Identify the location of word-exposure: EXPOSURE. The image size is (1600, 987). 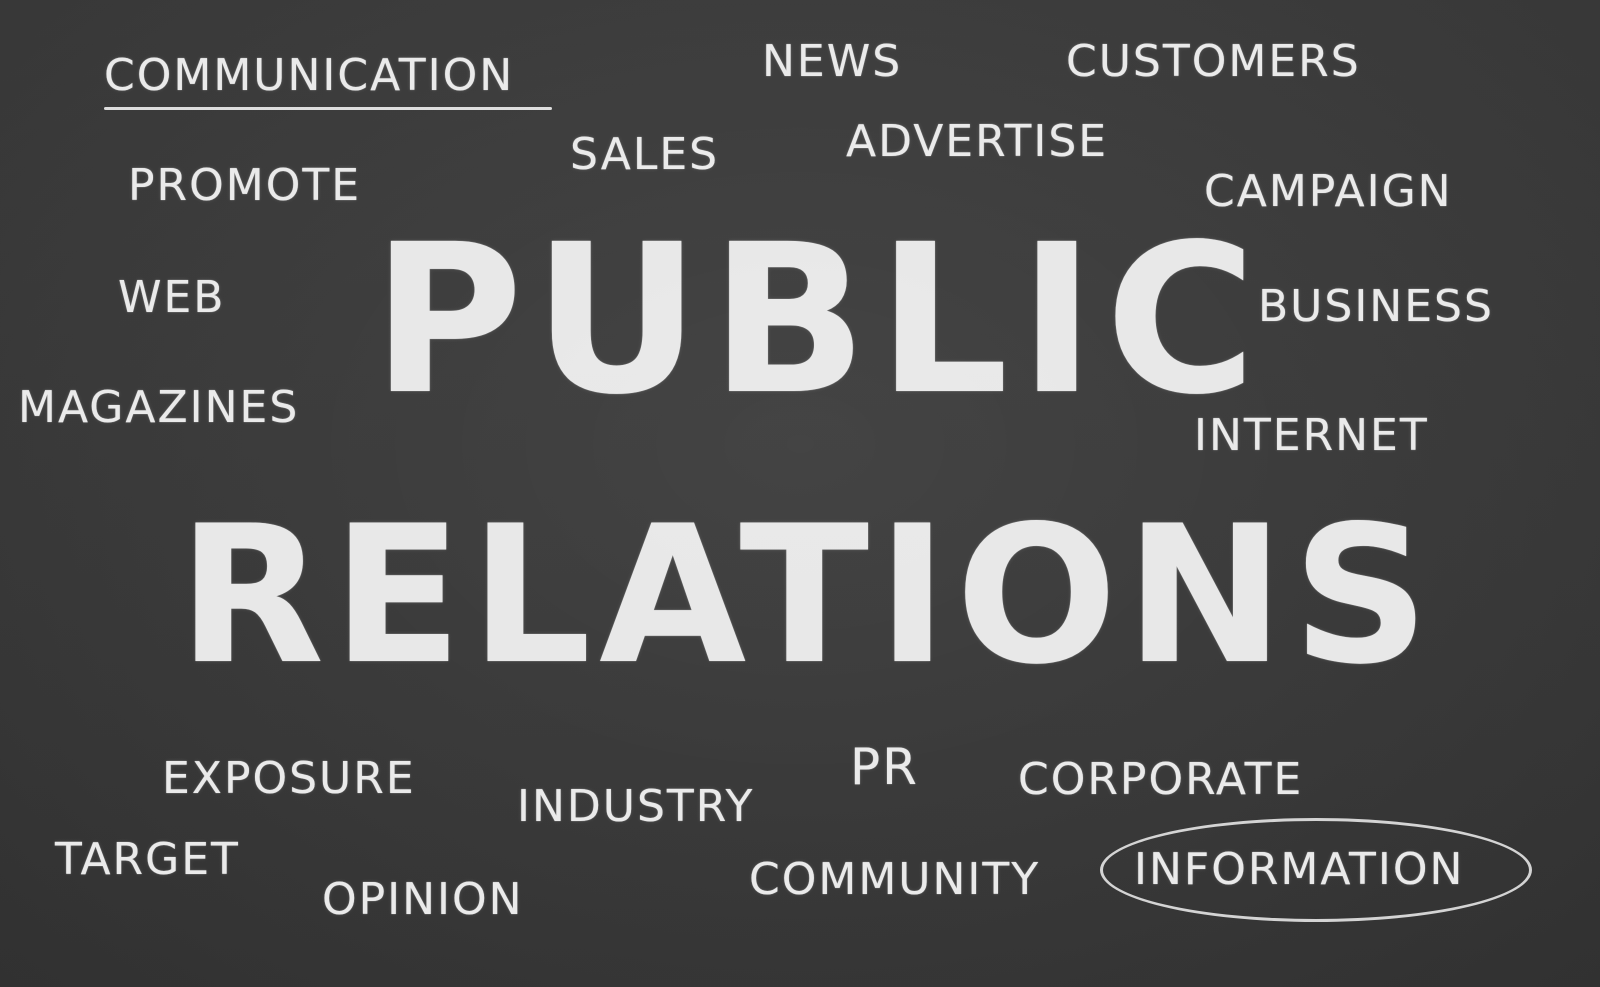
(289, 778).